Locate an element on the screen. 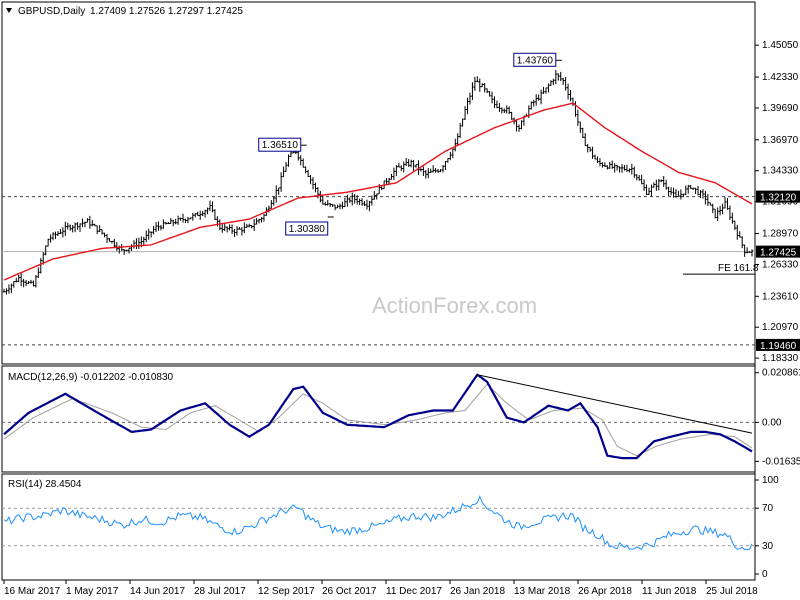 The height and width of the screenshot is (600, 800). price-tick-label: 1.36970 is located at coordinates (780, 140).